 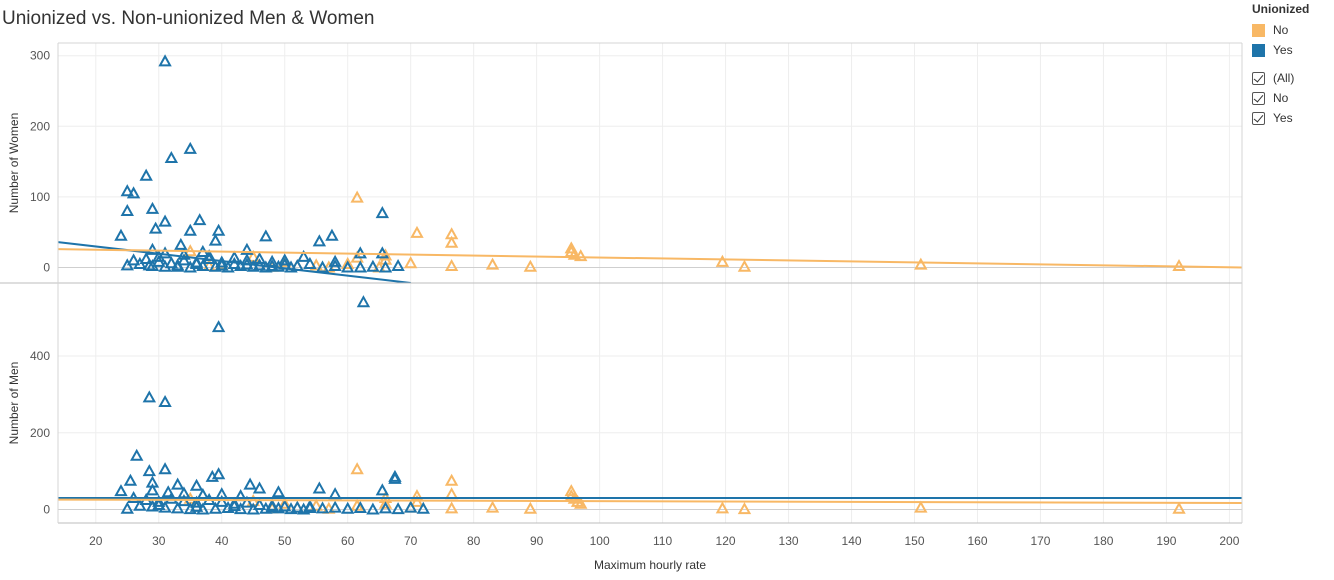 I want to click on x-tick-label: 80, so click(x=474, y=541).